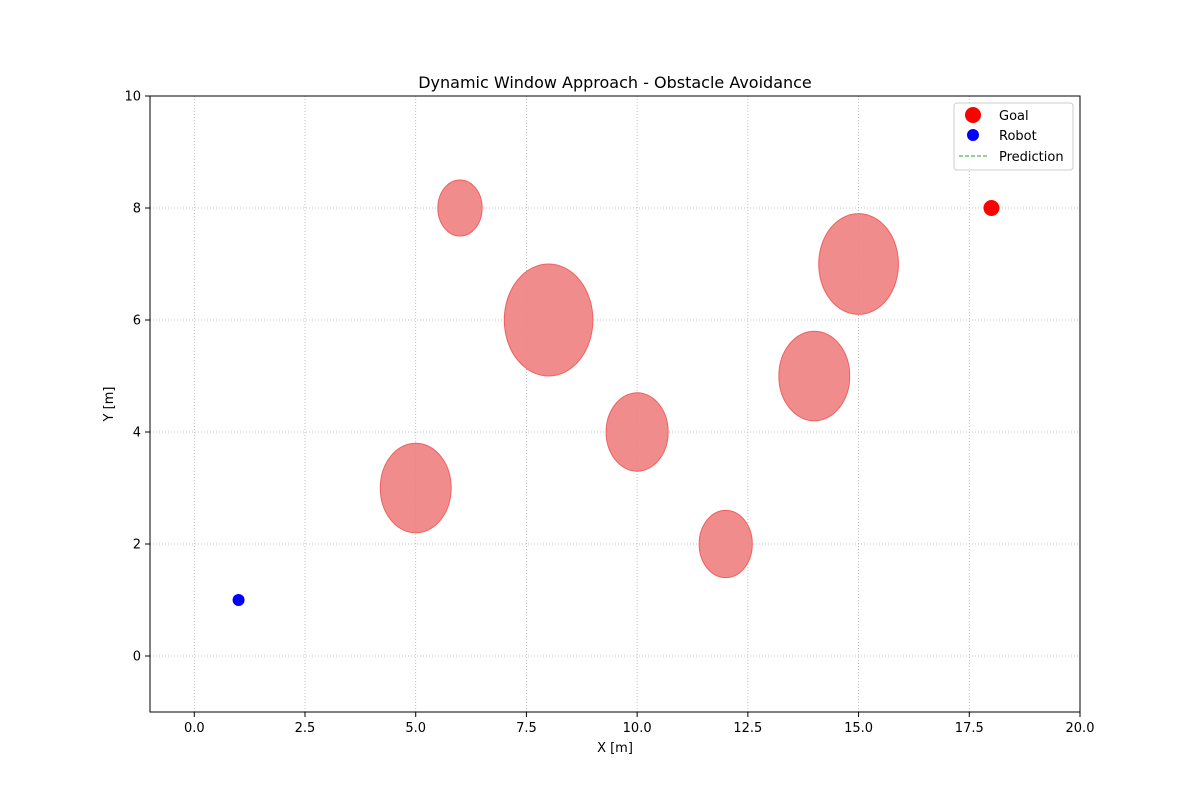 This screenshot has height=800, width=1200. What do you see at coordinates (1014, 116) in the screenshot?
I see `legend-goal-label: Goal` at bounding box center [1014, 116].